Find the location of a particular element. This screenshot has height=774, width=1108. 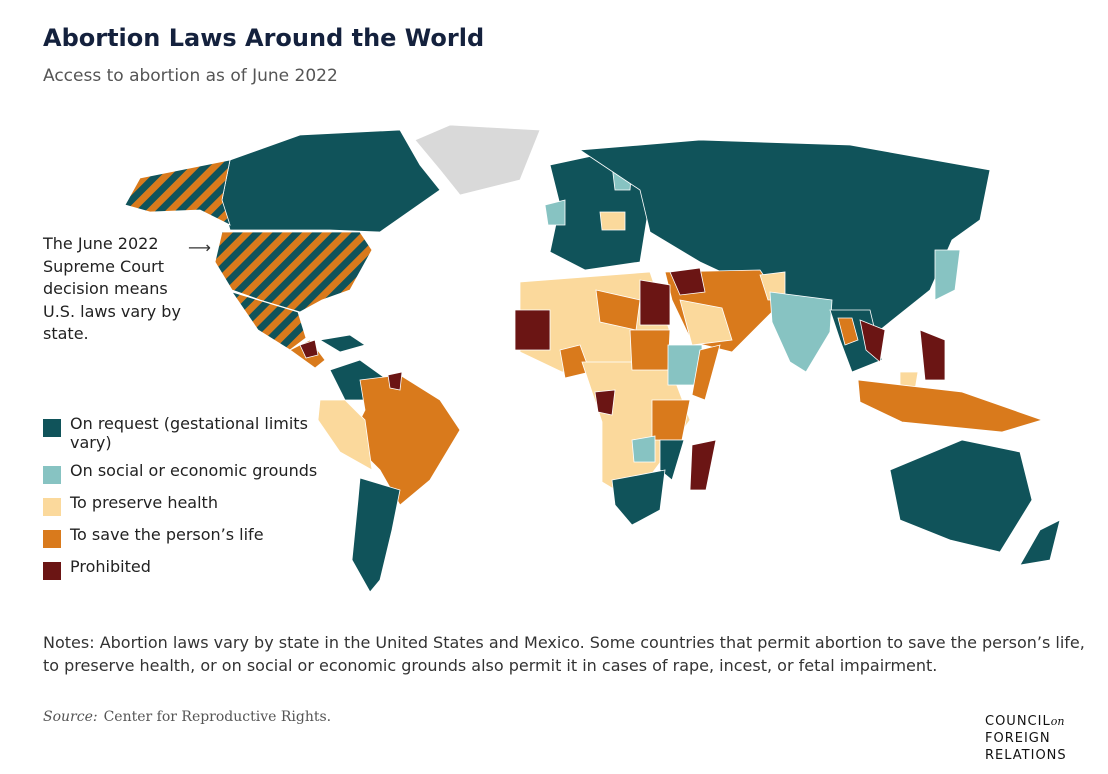

source: Source: Center for Reproductive Rights. is located at coordinates (187, 717).